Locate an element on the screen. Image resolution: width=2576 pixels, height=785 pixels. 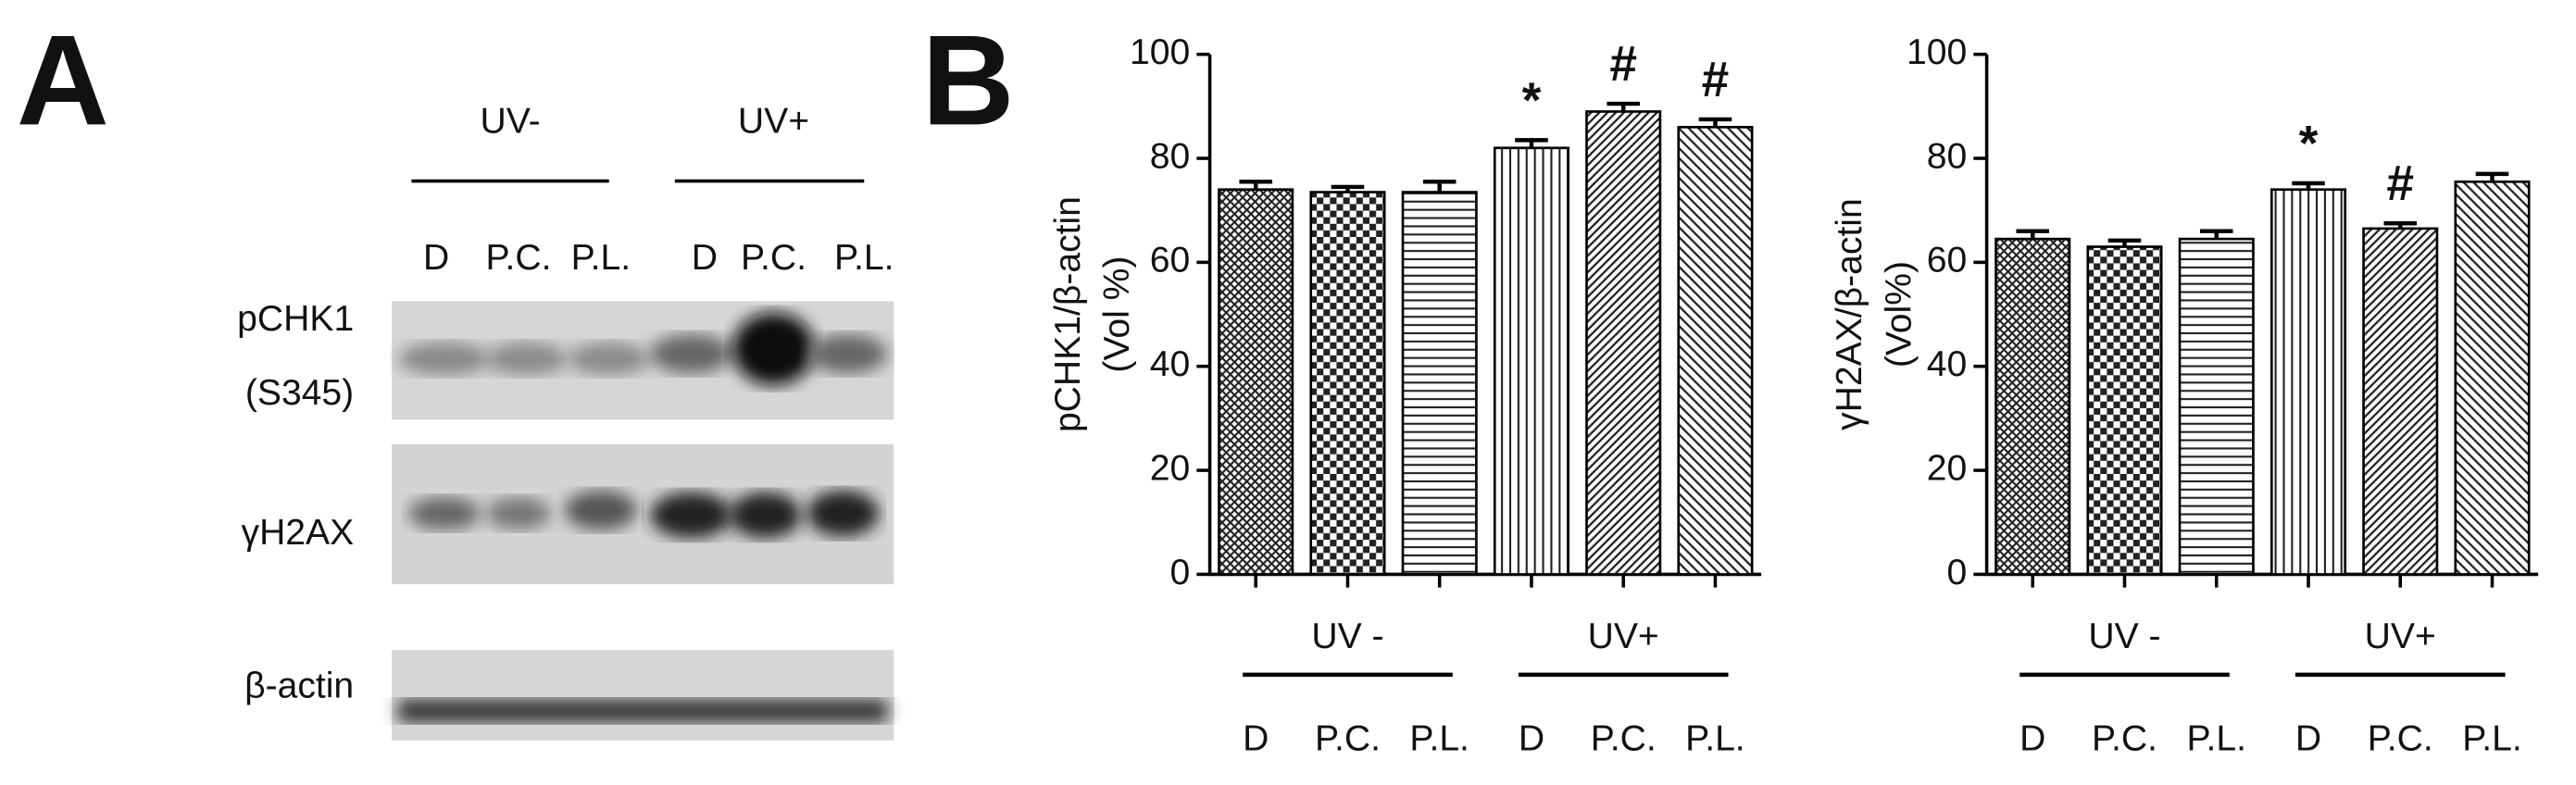
panel-label: A is located at coordinates (63, 80).